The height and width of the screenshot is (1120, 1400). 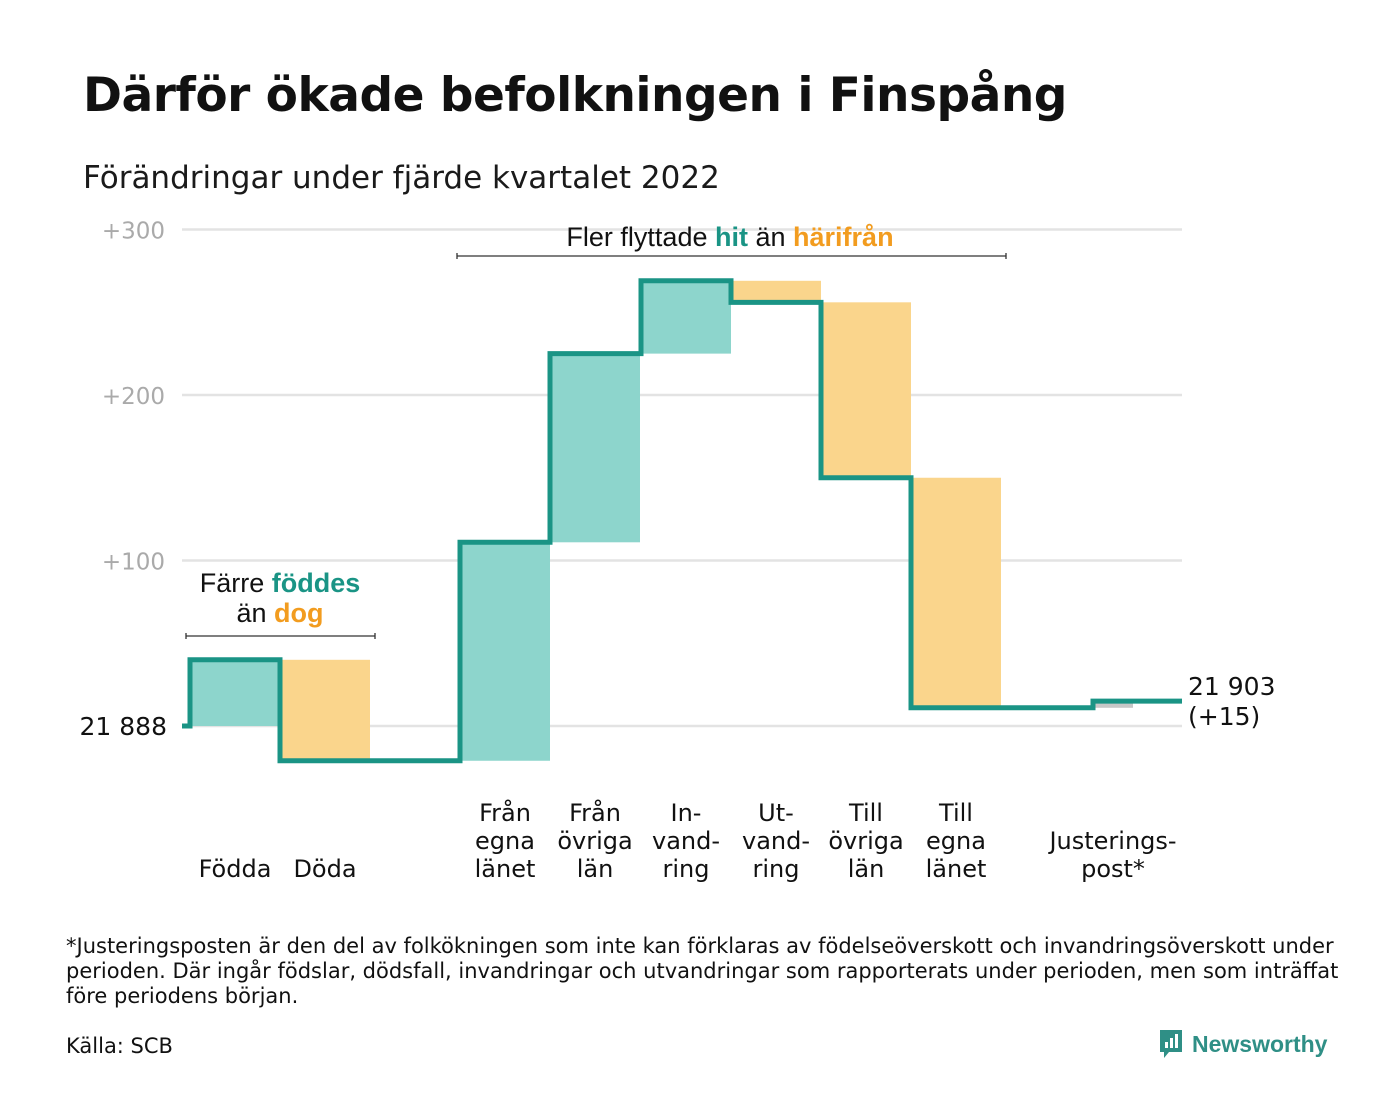 I want to click on y-tick-label: +200, so click(x=133, y=397).